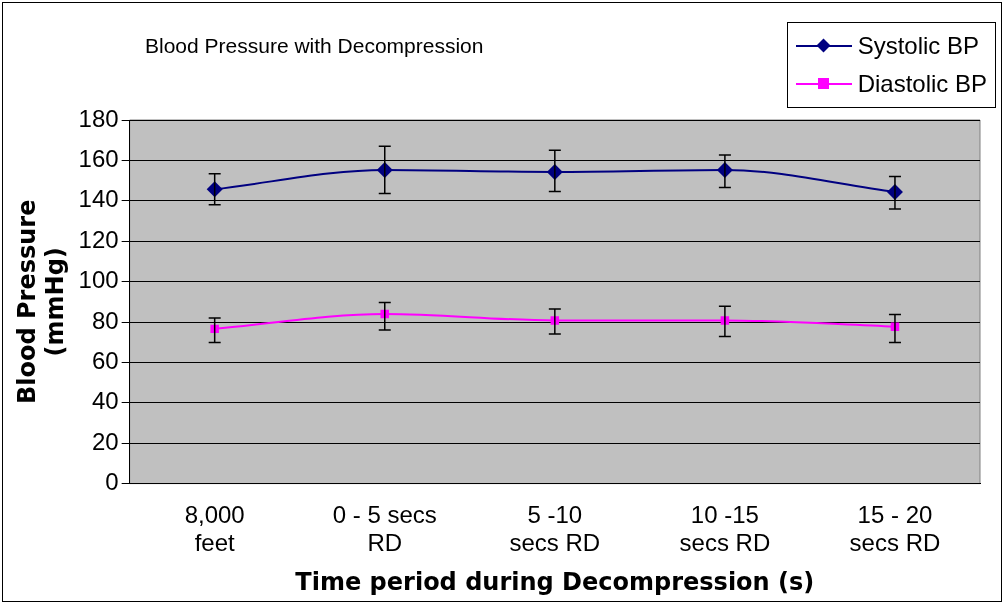 The image size is (1006, 604). I want to click on chart-title: Blood Pressure with Decompression, so click(314, 46).